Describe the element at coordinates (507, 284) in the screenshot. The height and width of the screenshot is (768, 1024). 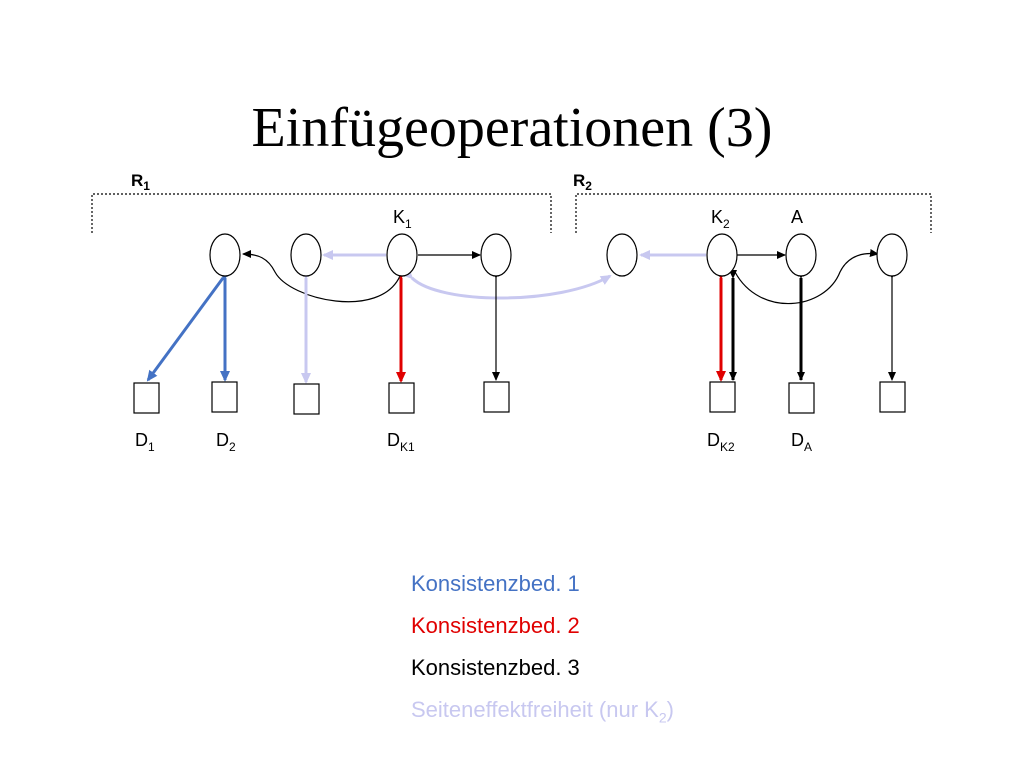
I see `edge-k1-n5-side-effect-curved` at that location.